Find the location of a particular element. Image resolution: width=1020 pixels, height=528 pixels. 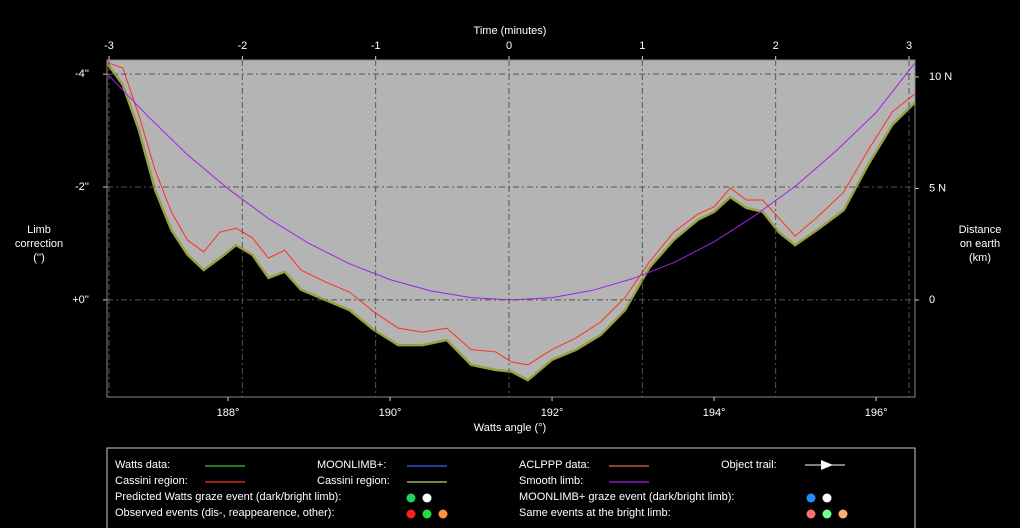

x2-tick-label: 3 is located at coordinates (909, 46).